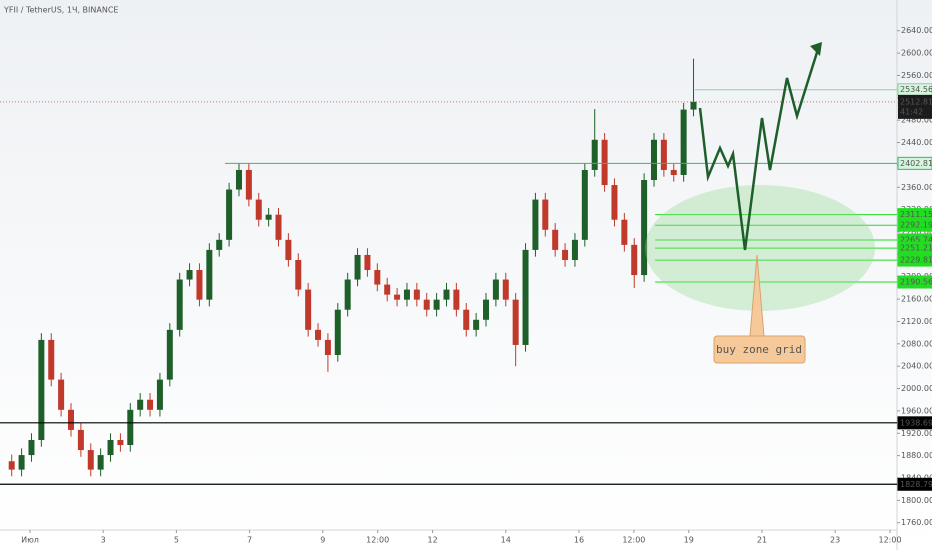 The height and width of the screenshot is (550, 932). I want to click on annotation-text: buy zone grid, so click(759, 349).